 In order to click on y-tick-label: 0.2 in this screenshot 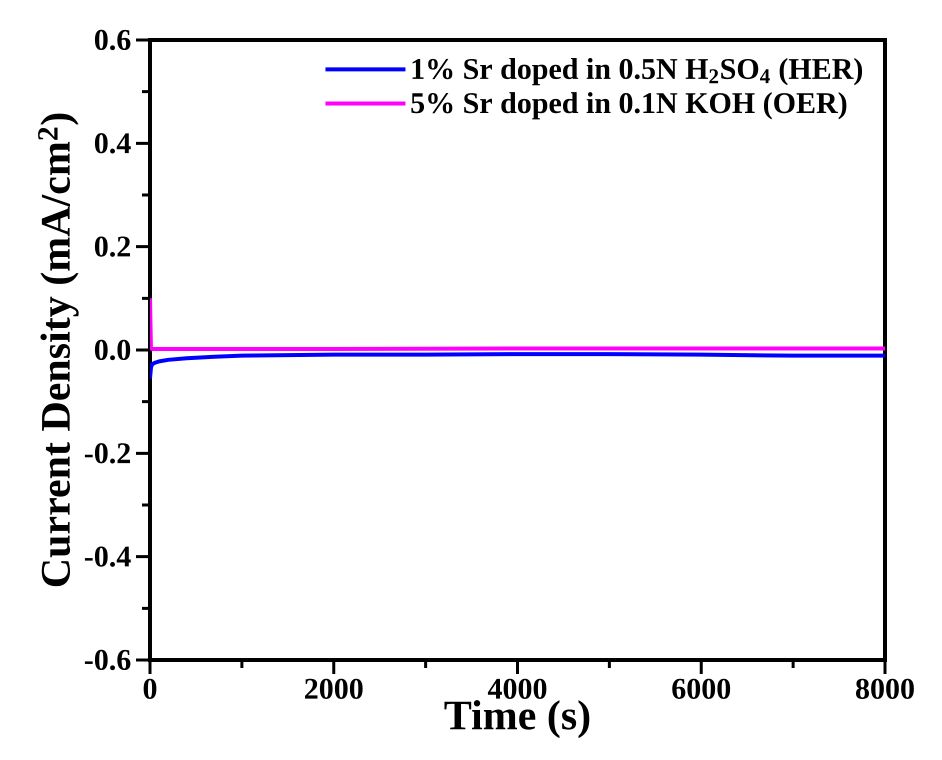, I will do `click(112, 246)`.